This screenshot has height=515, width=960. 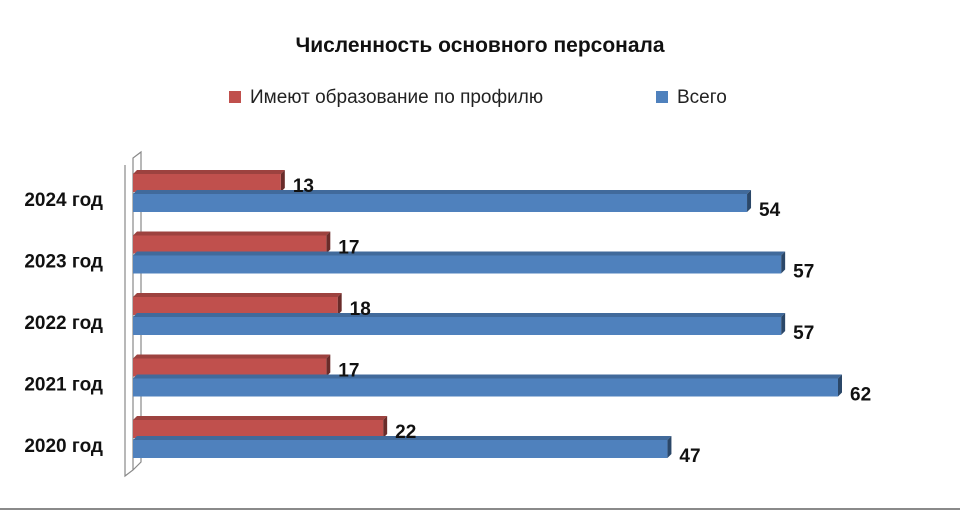 What do you see at coordinates (63, 200) in the screenshot?
I see `category-label: 2024 год` at bounding box center [63, 200].